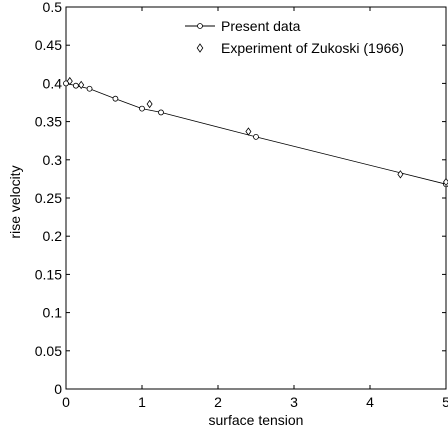  Describe the element at coordinates (200, 26) in the screenshot. I see `legend-marker-present-data` at that location.